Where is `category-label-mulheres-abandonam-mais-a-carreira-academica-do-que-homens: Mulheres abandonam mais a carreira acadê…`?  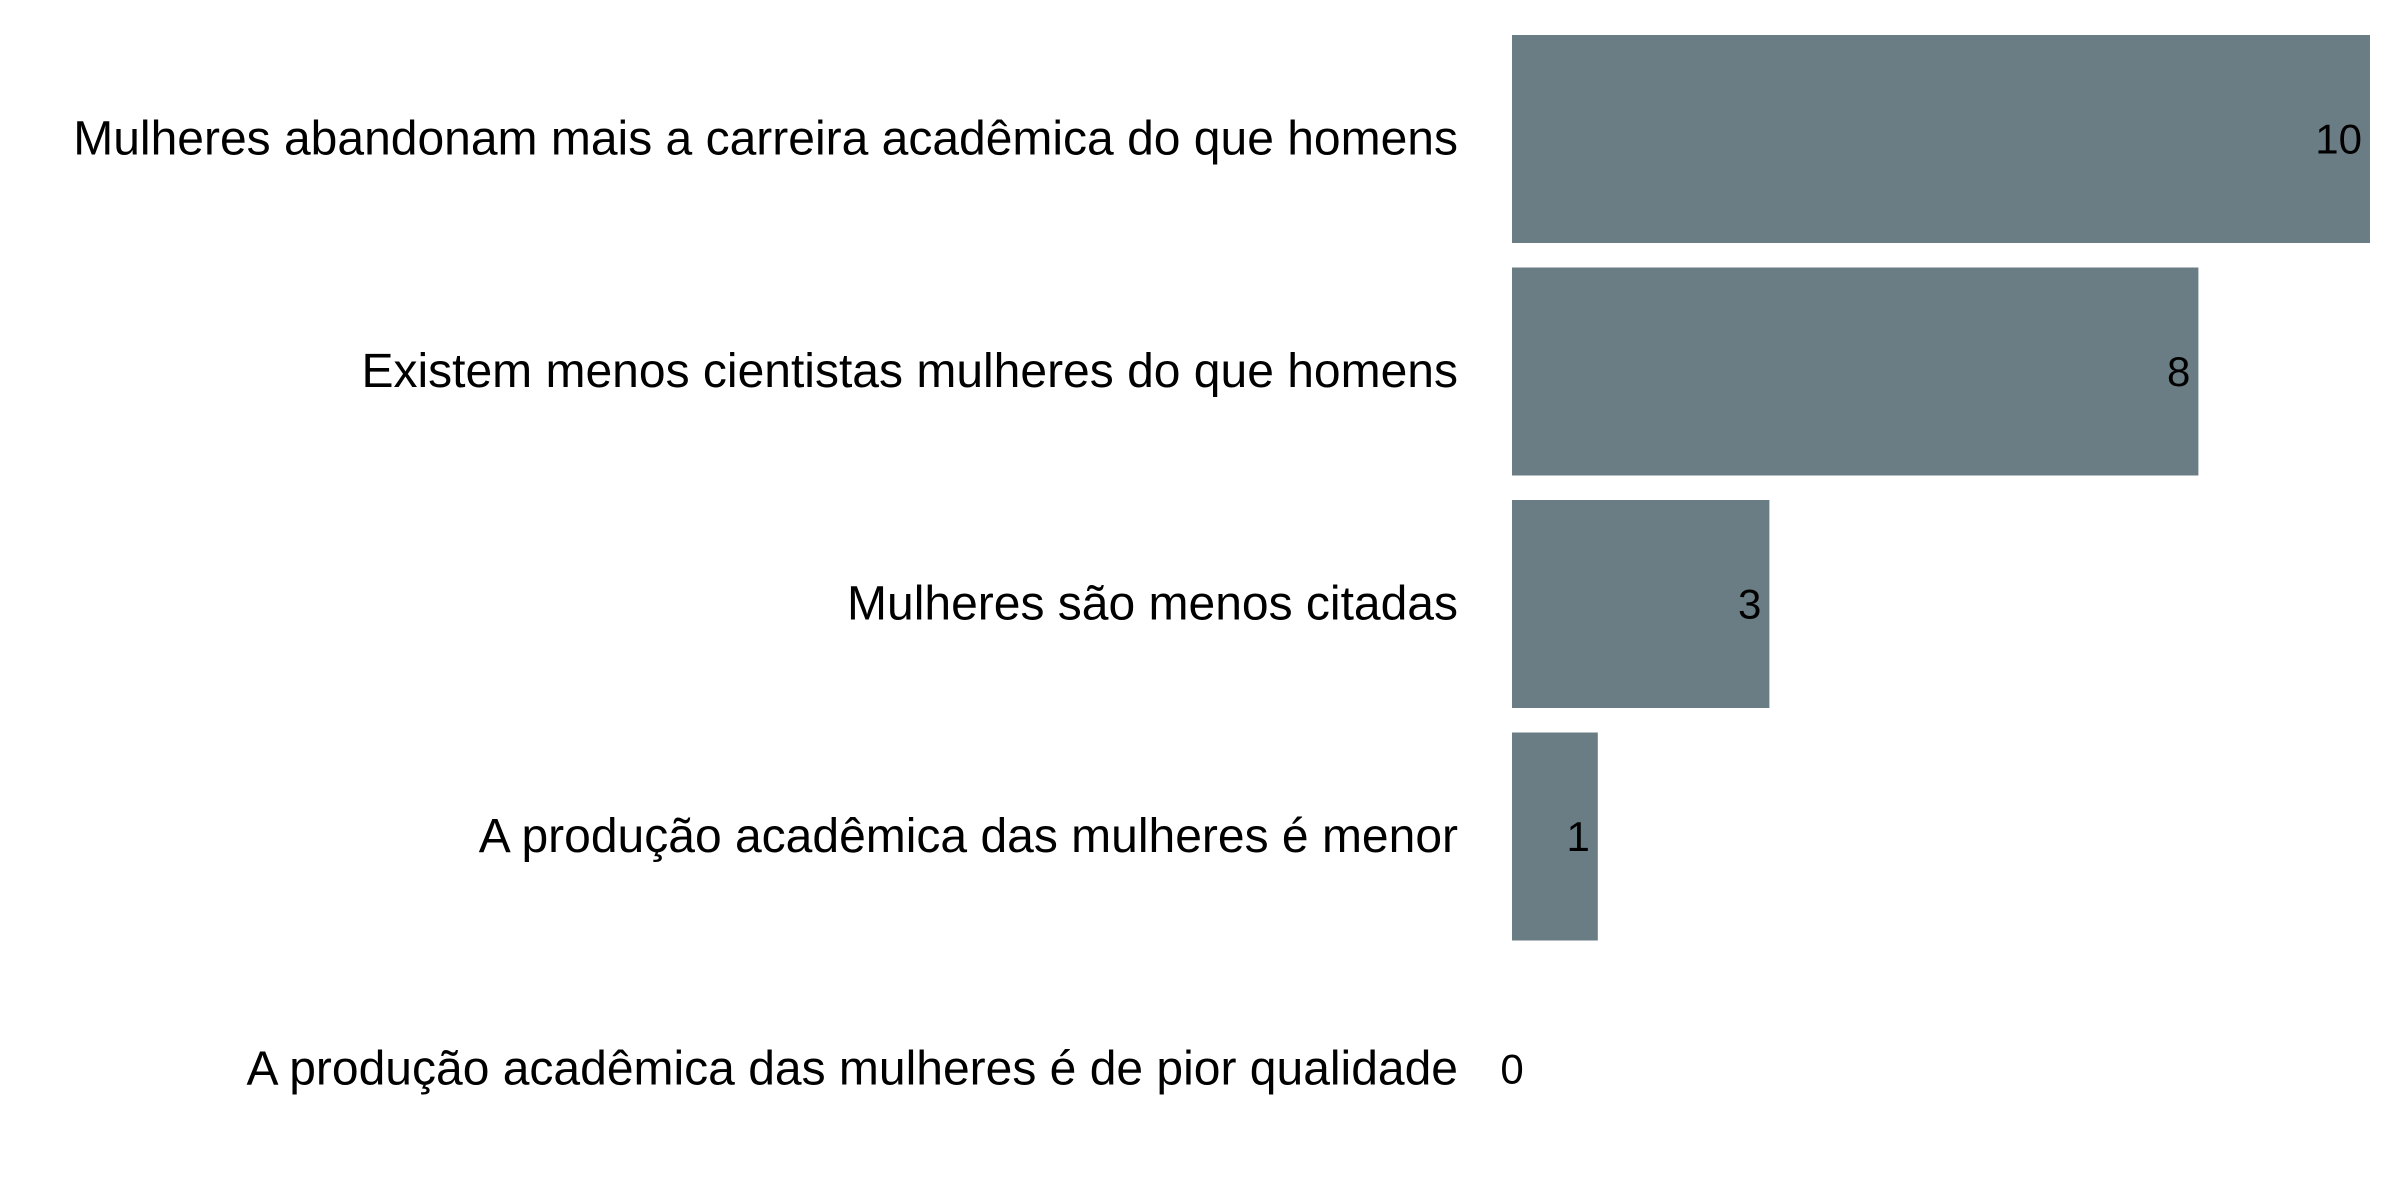
category-label-mulheres-abandonam-mais-a-carreira-academica-do-que-homens: Mulheres abandonam mais a carreira acadê… is located at coordinates (765, 139).